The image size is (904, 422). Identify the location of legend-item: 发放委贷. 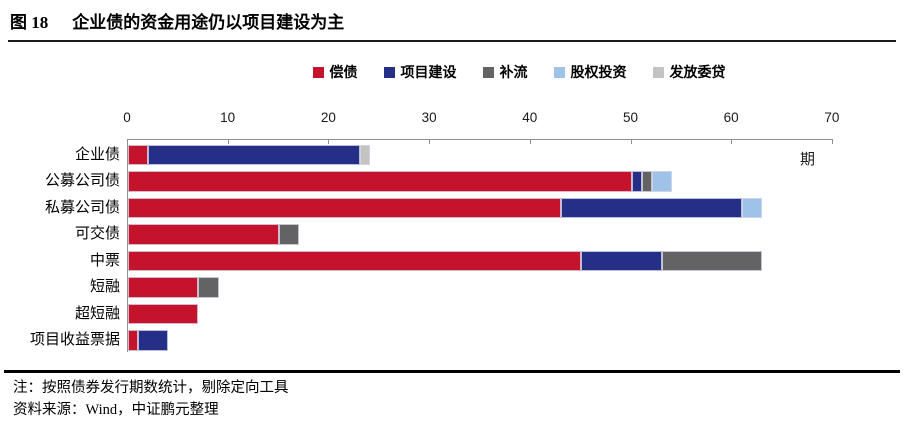
(689, 72).